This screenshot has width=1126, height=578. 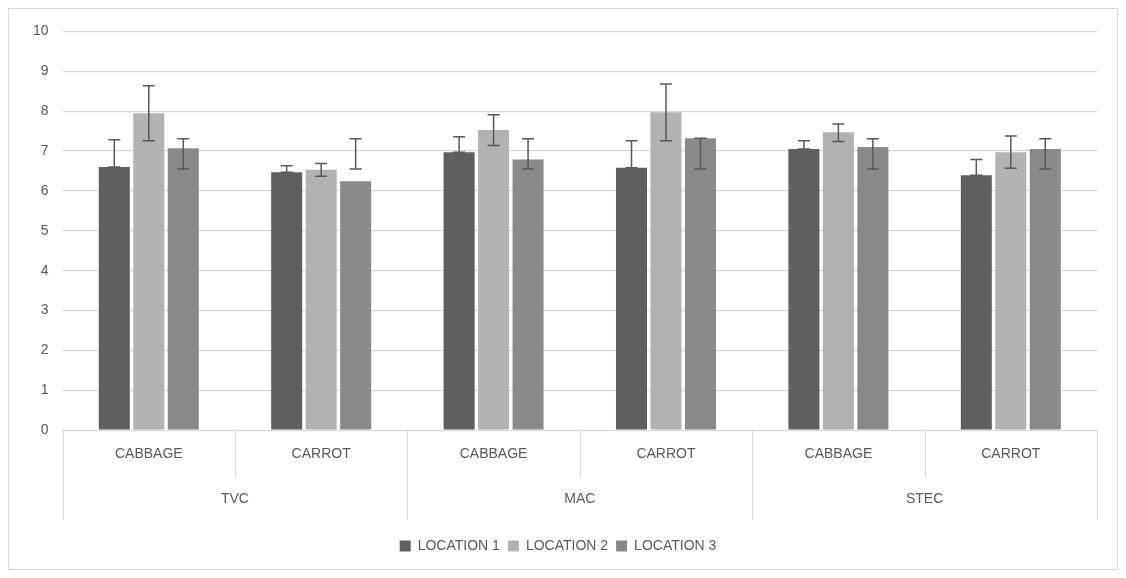 What do you see at coordinates (44, 229) in the screenshot?
I see `y-tick-label: 5` at bounding box center [44, 229].